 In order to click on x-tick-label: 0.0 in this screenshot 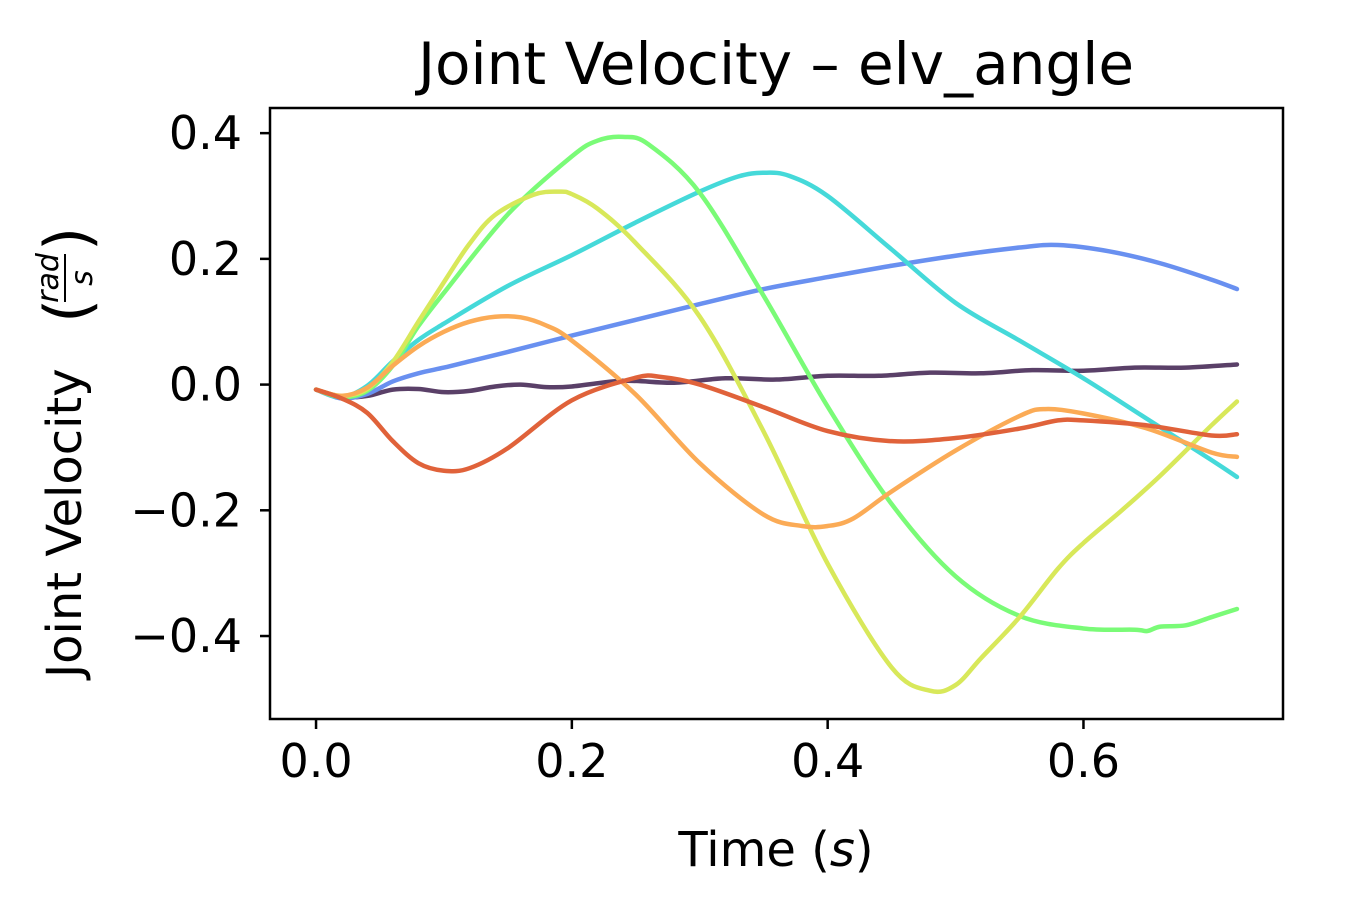, I will do `click(315, 761)`.